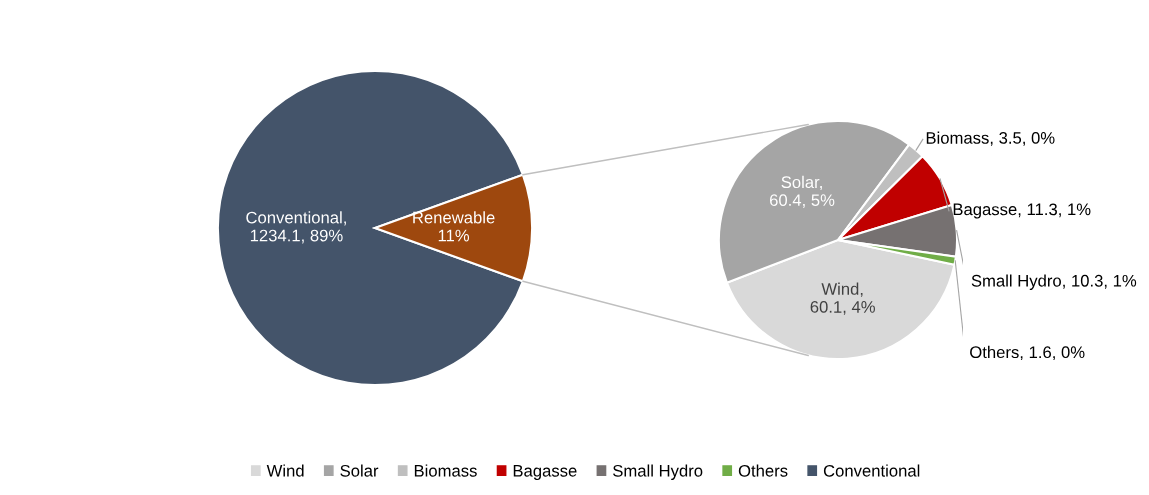 The height and width of the screenshot is (495, 1149). What do you see at coordinates (1054, 282) in the screenshot?
I see `data-label: Small Hydro, 10.3, 1%` at bounding box center [1054, 282].